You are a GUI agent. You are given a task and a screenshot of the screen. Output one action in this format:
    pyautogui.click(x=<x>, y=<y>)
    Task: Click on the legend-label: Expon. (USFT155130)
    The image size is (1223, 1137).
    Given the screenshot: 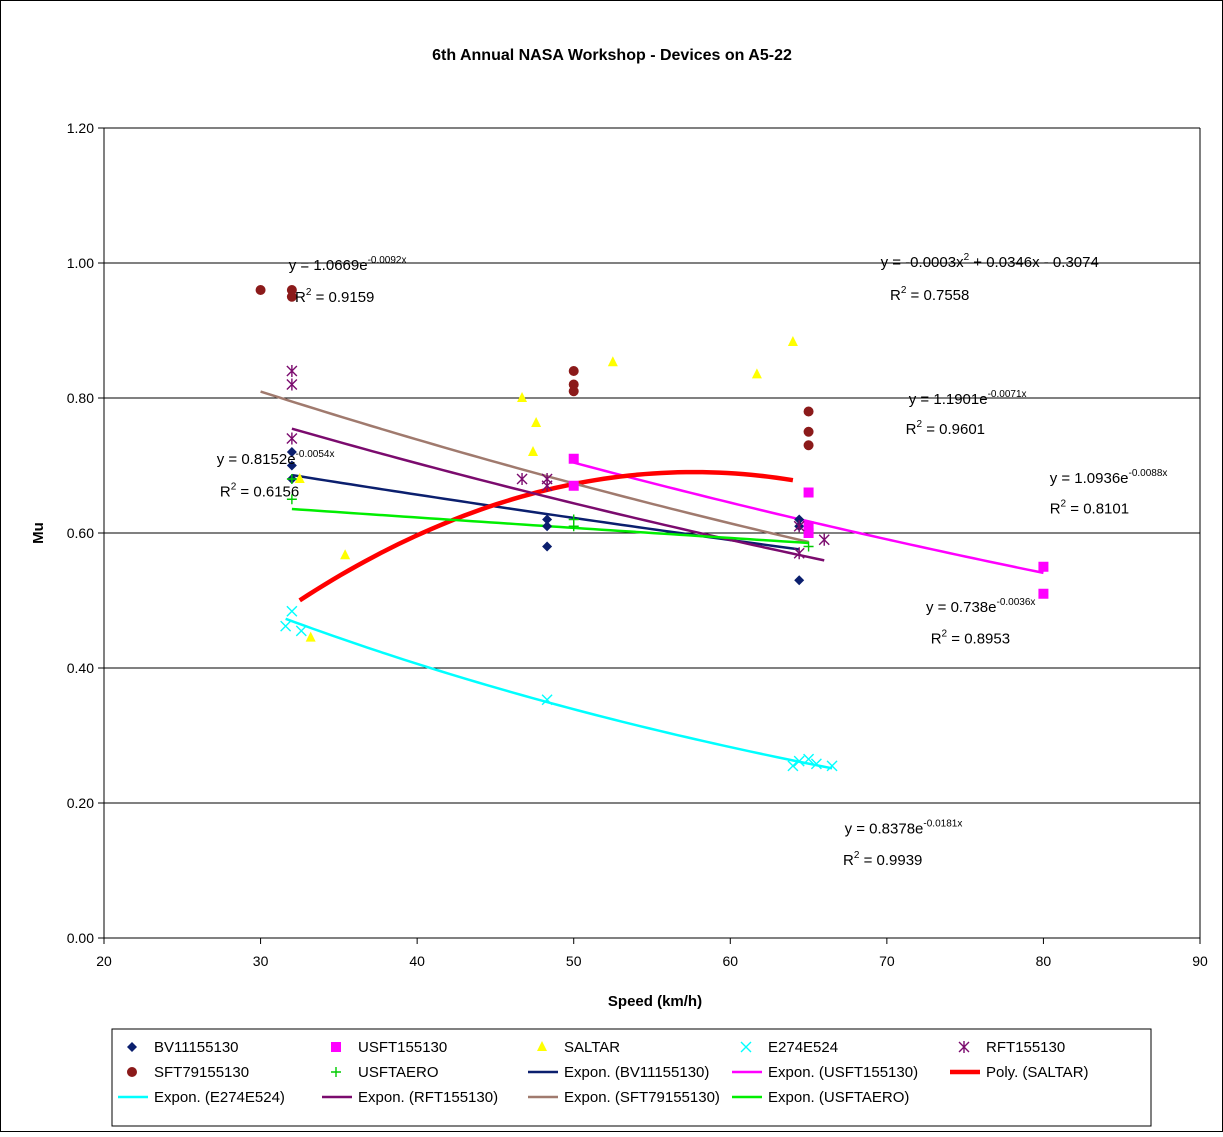 What is the action you would take?
    pyautogui.click(x=843, y=1072)
    